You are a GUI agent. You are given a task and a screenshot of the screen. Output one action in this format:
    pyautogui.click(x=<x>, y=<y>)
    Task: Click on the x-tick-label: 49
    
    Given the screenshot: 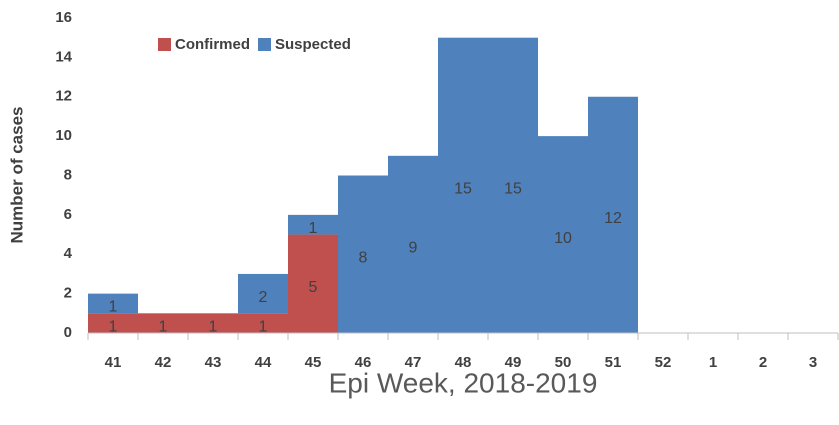 What is the action you would take?
    pyautogui.click(x=513, y=362)
    